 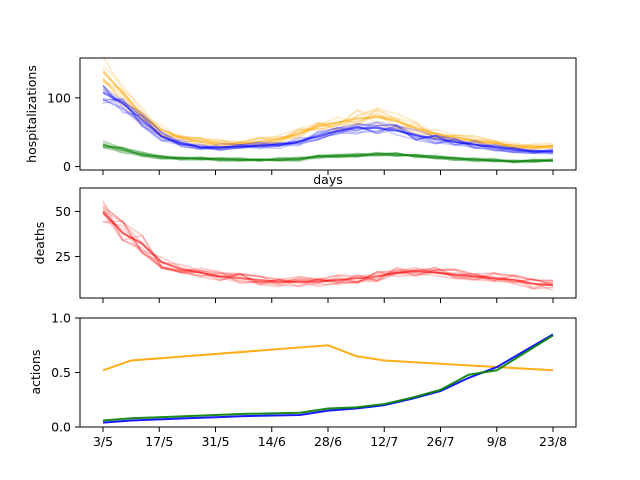 What do you see at coordinates (39, 243) in the screenshot?
I see `y-axis-label: deaths` at bounding box center [39, 243].